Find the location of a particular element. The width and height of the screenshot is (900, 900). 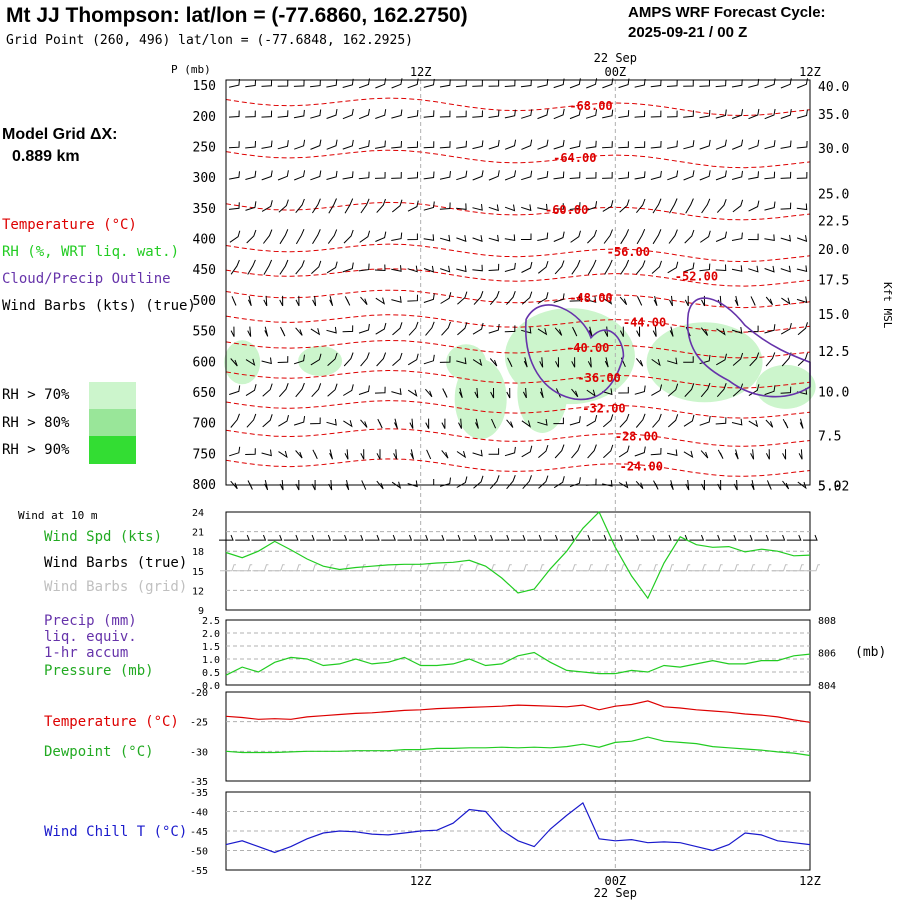

height-tick-label: 20.0 is located at coordinates (833, 250).